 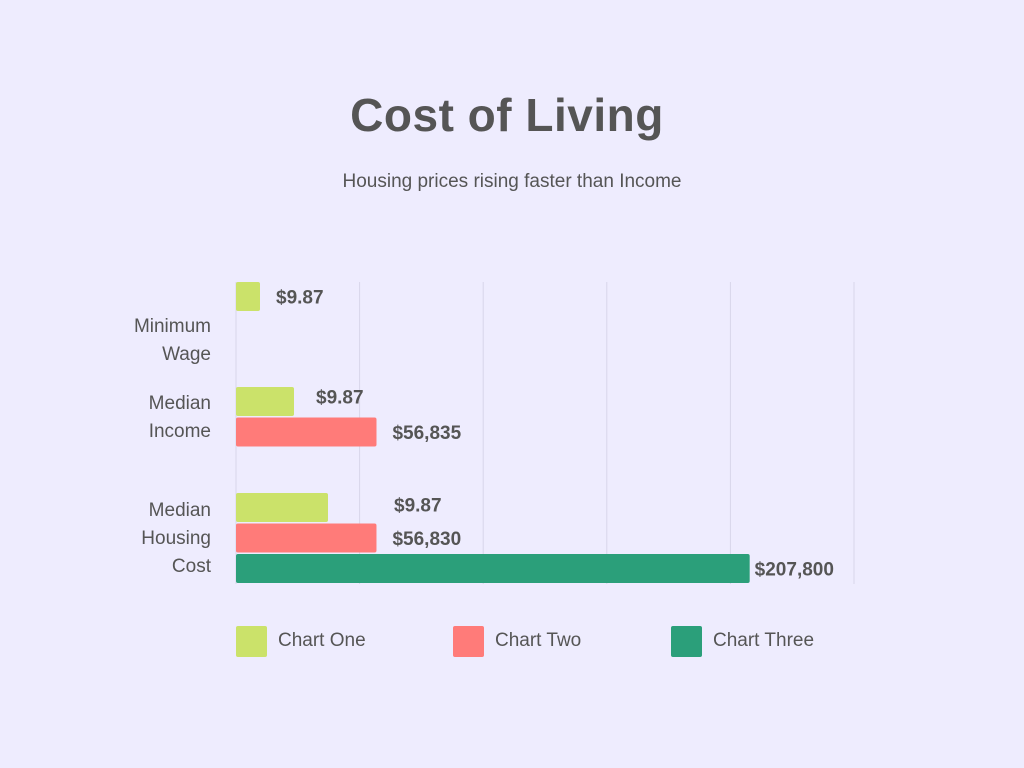 I want to click on category-label: Minimum, so click(x=172, y=326).